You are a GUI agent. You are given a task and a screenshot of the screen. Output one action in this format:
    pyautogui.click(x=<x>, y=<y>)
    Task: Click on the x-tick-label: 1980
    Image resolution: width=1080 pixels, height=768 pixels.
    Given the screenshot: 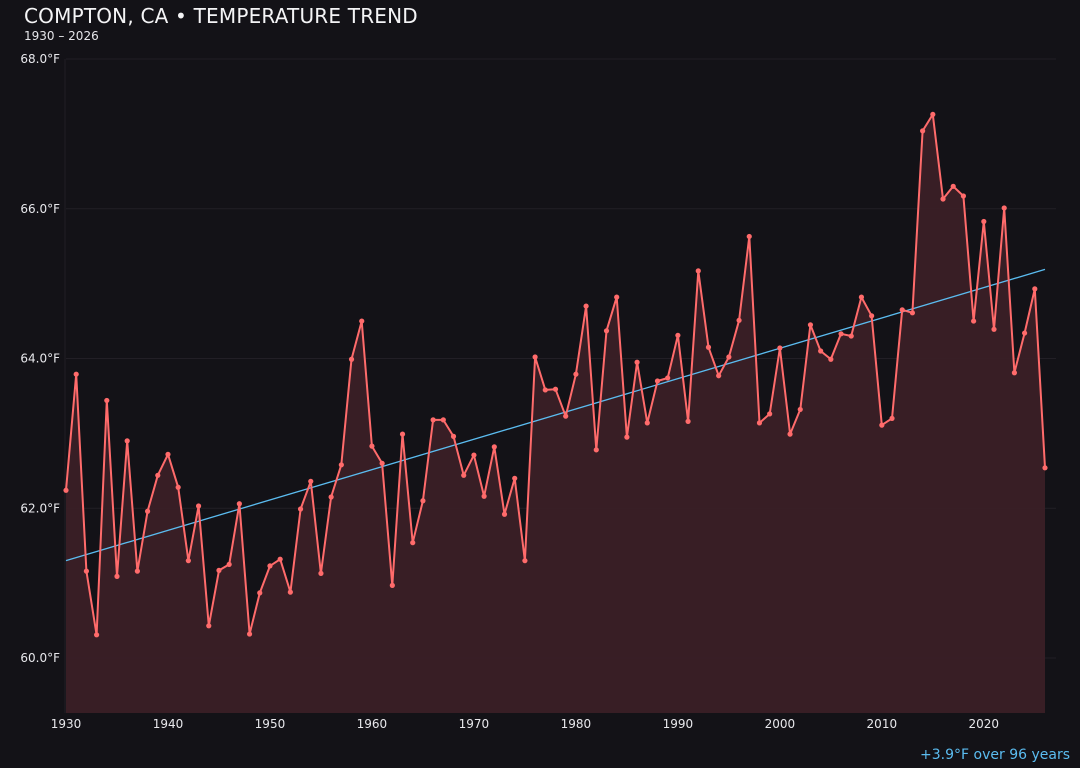 What is the action you would take?
    pyautogui.click(x=576, y=724)
    